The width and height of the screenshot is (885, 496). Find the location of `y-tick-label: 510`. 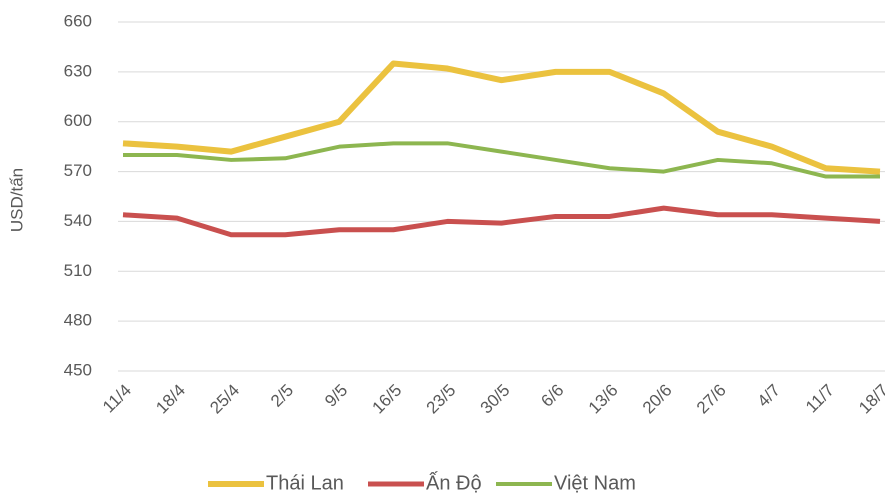

y-tick-label: 510 is located at coordinates (78, 270).